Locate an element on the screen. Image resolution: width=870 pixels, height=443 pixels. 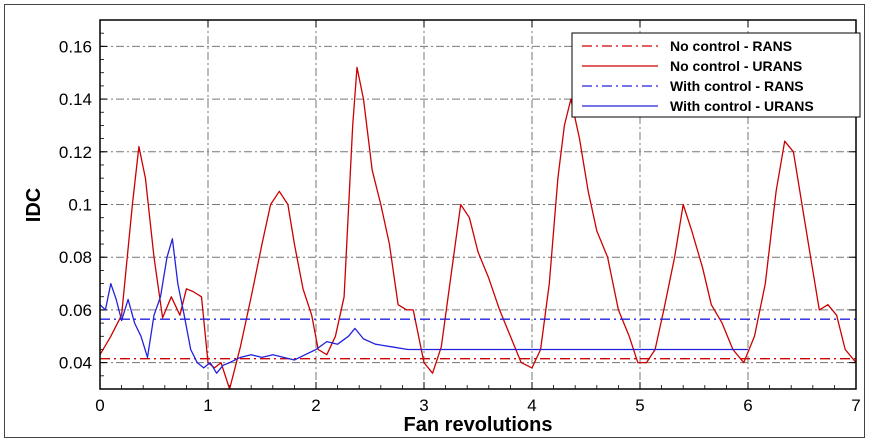
y-tick-labels: 0.04 0.06 0.08 0.1 0.12 0.14 0.16 is located at coordinates (75, 204).